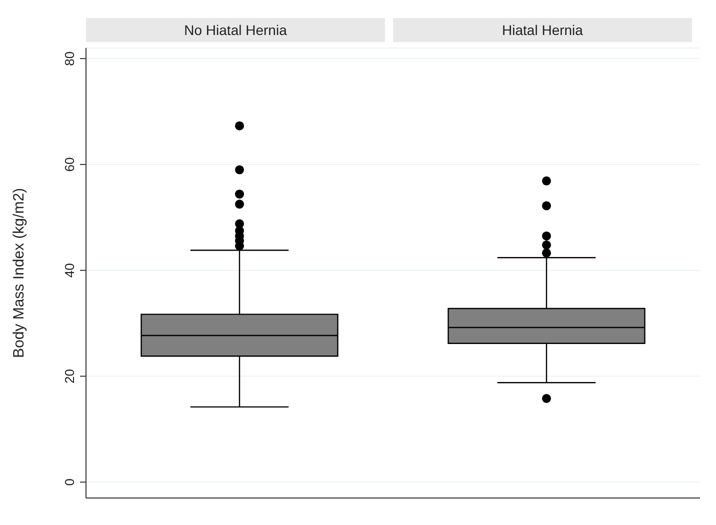 The height and width of the screenshot is (525, 716). I want to click on y-tick-label: 80, so click(69, 58).